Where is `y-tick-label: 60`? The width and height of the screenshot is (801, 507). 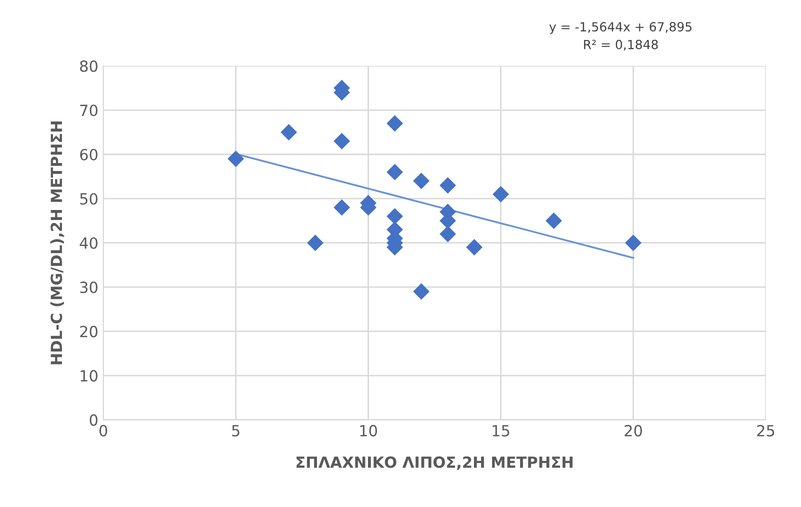 y-tick-label: 60 is located at coordinates (89, 154).